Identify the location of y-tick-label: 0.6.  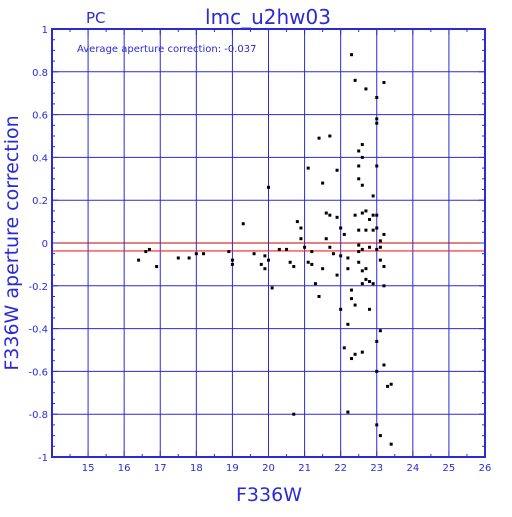
(40, 116).